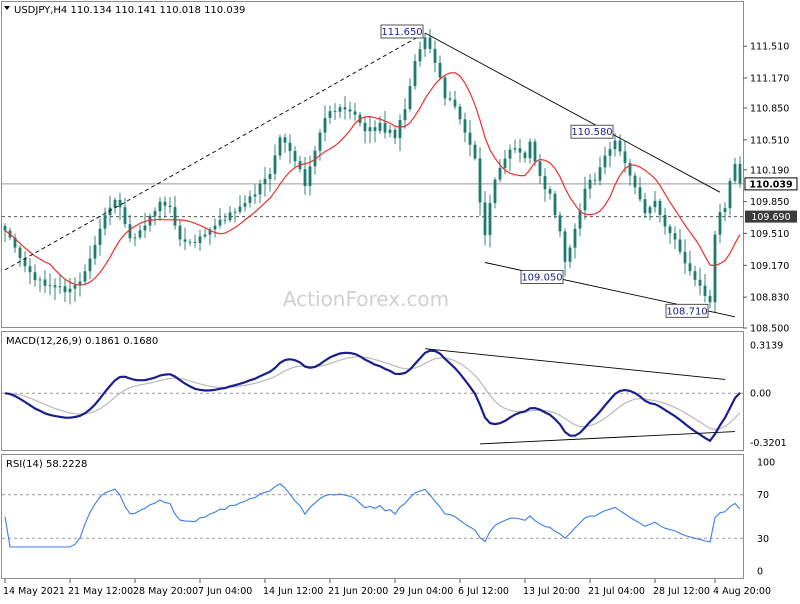  I want to click on price-axis-label: 109.850, so click(769, 202).